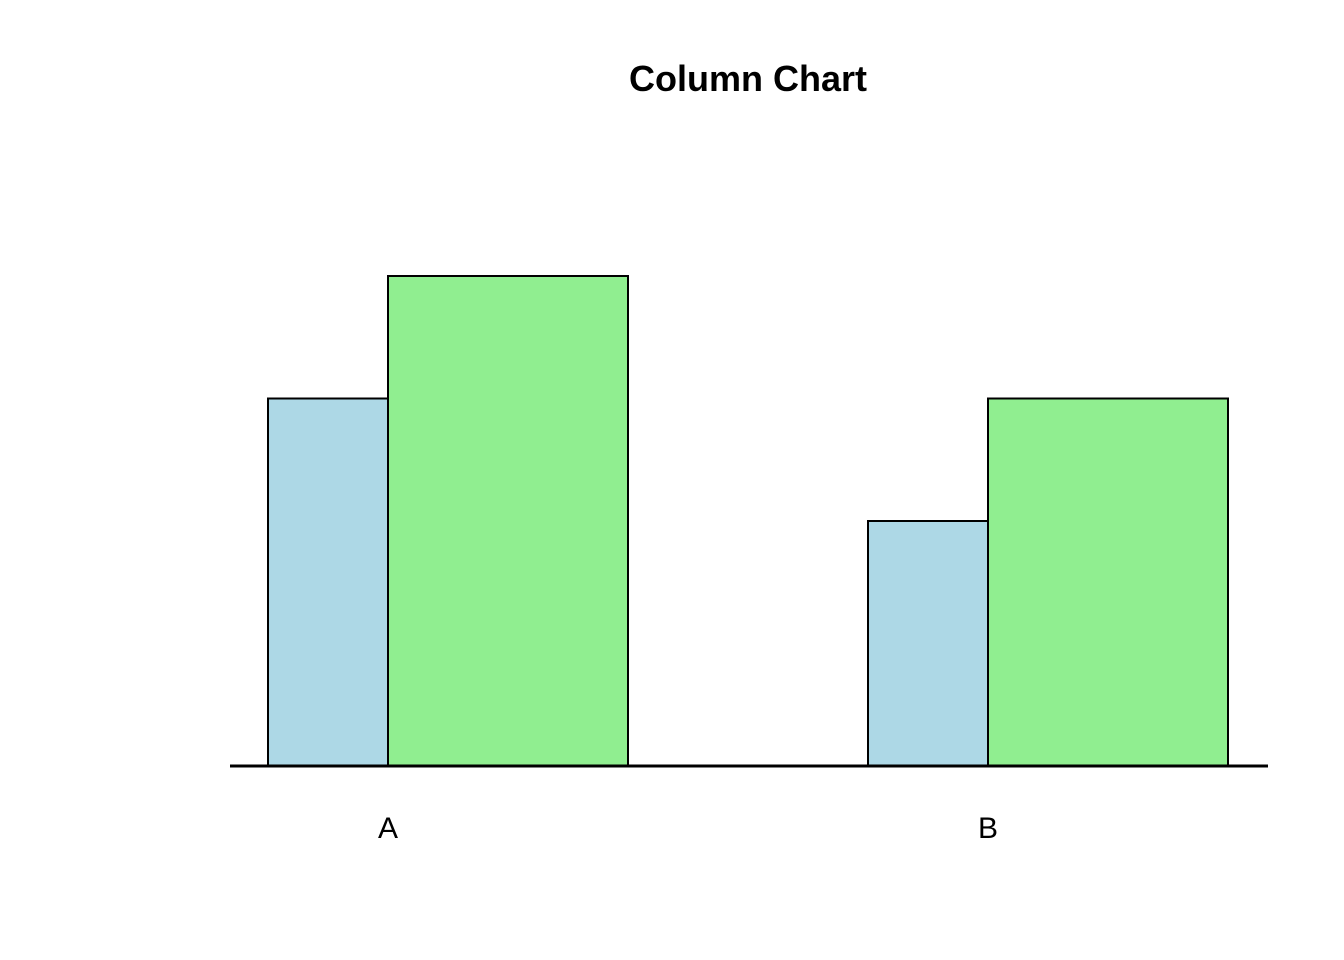 Image resolution: width=1344 pixels, height=960 pixels. What do you see at coordinates (988, 828) in the screenshot?
I see `category-label-b: B` at bounding box center [988, 828].